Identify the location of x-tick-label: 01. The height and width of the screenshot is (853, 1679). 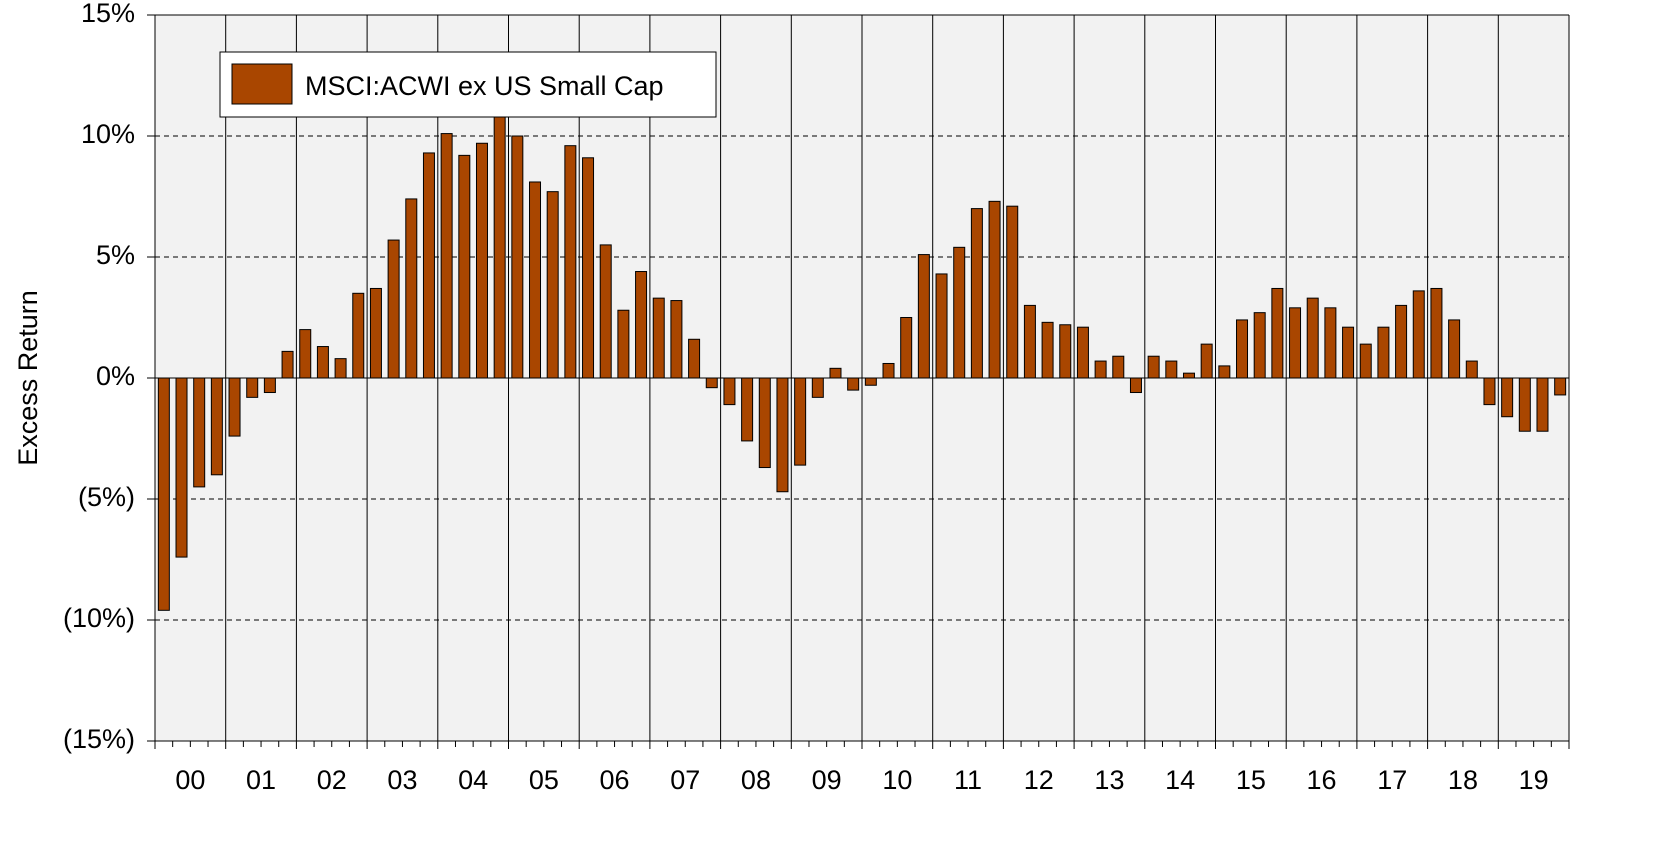
(261, 780).